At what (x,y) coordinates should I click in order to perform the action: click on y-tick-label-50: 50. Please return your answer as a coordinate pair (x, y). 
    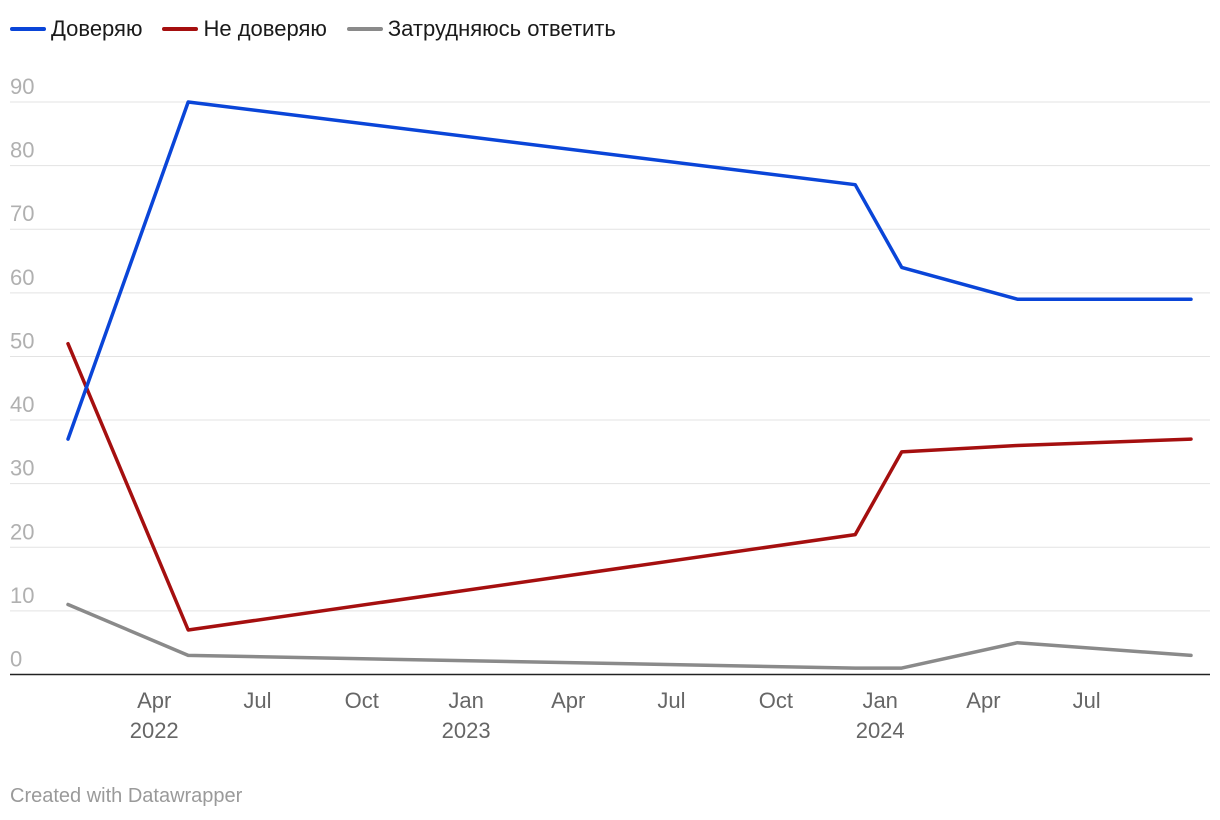
    Looking at the image, I should click on (22, 340).